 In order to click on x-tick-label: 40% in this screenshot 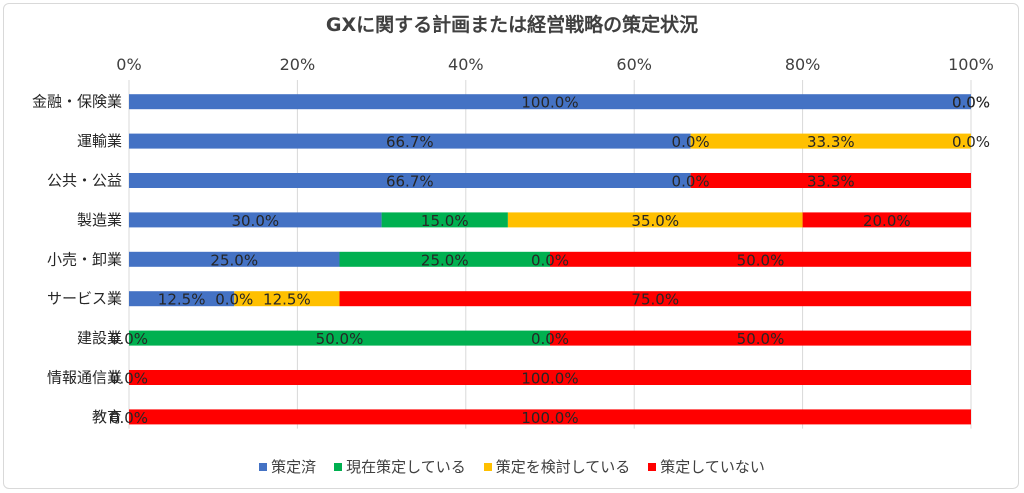, I will do `click(466, 64)`.